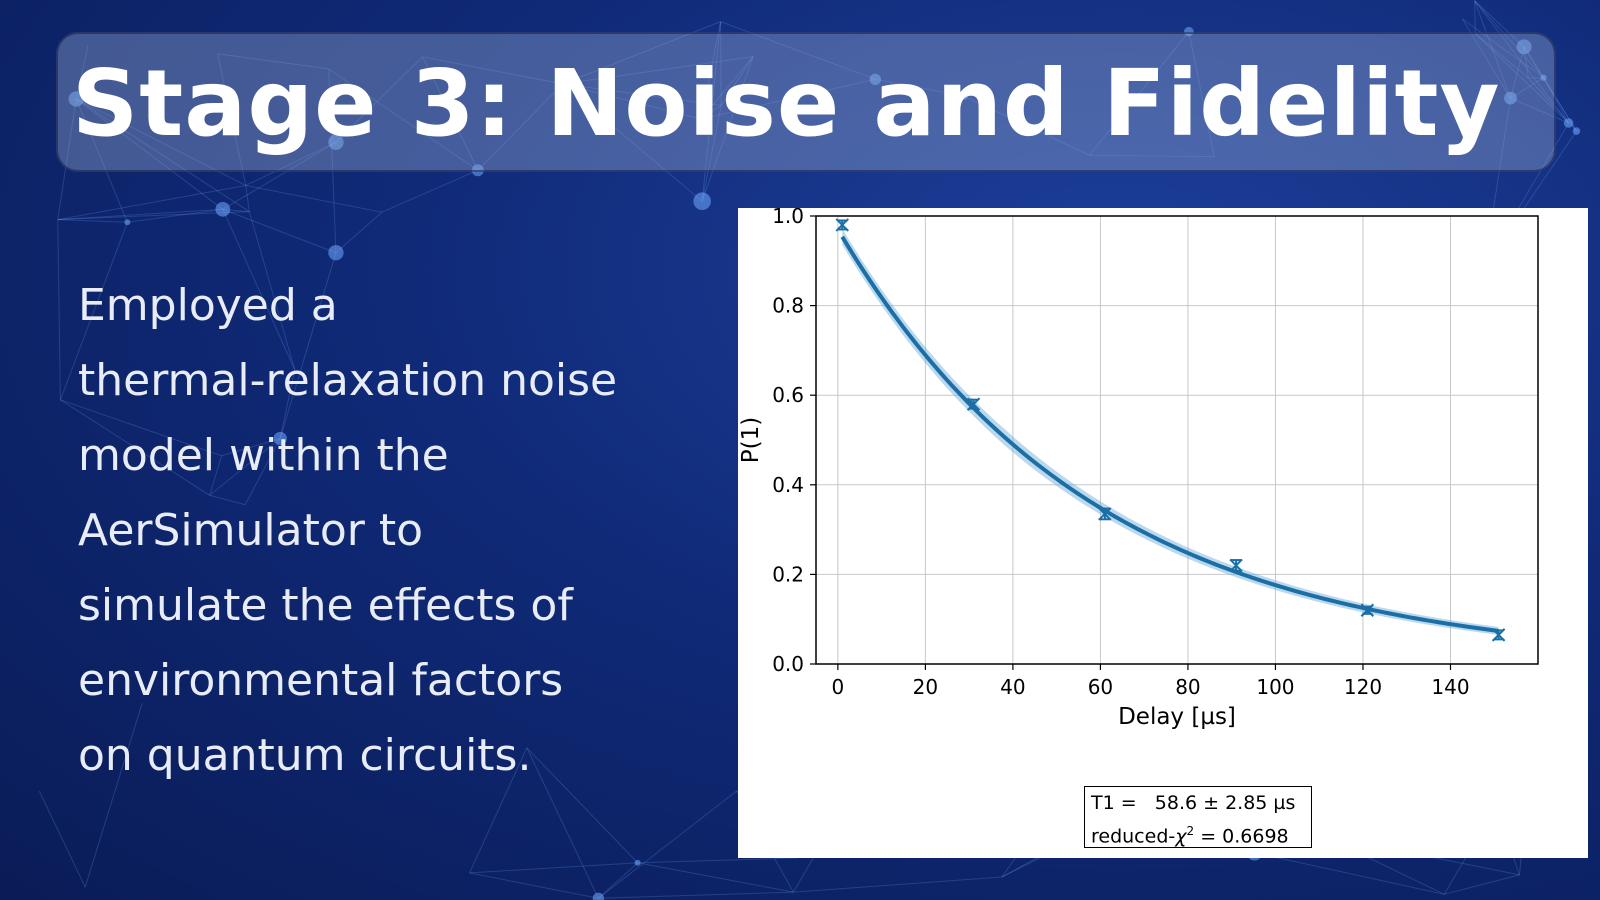 This screenshot has width=1600, height=900. What do you see at coordinates (1363, 687) in the screenshot?
I see `x-tick-label: 120` at bounding box center [1363, 687].